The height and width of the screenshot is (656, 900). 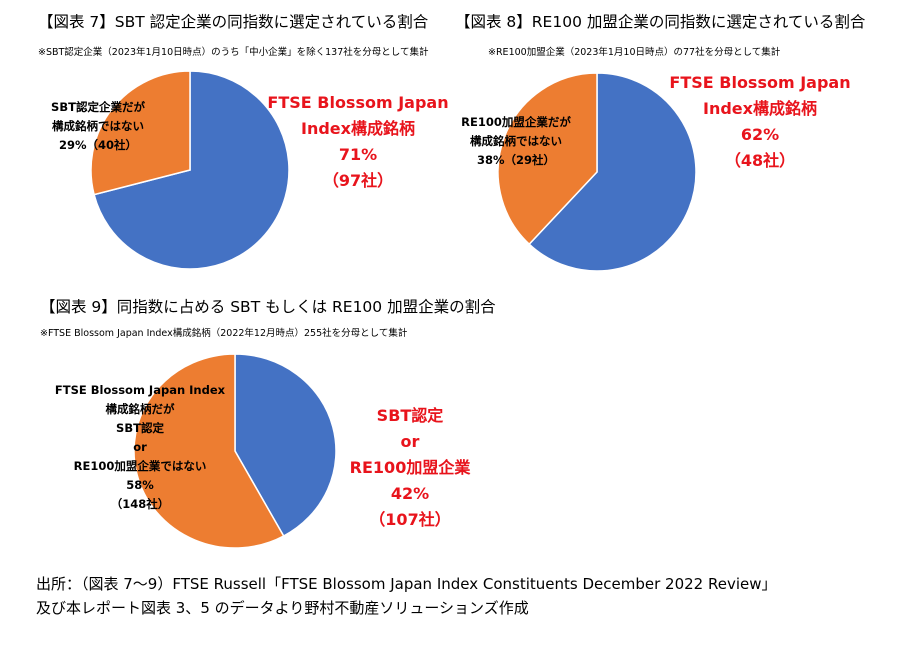 I want to click on label-line: FTSE Blossom Japan Index, so click(x=140, y=390).